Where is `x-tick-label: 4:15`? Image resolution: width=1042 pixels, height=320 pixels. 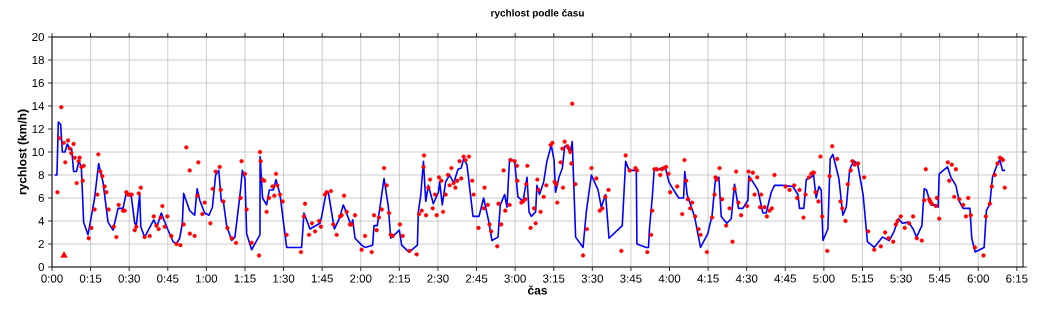 x-tick-label: 4:15 is located at coordinates (708, 278).